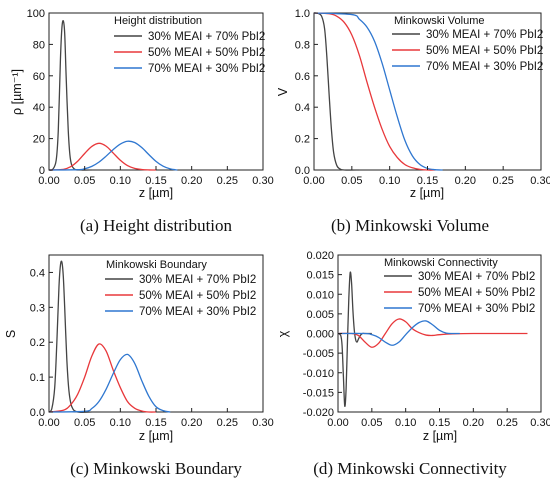  Describe the element at coordinates (39, 140) in the screenshot. I see `y-tick-label: 20` at that location.